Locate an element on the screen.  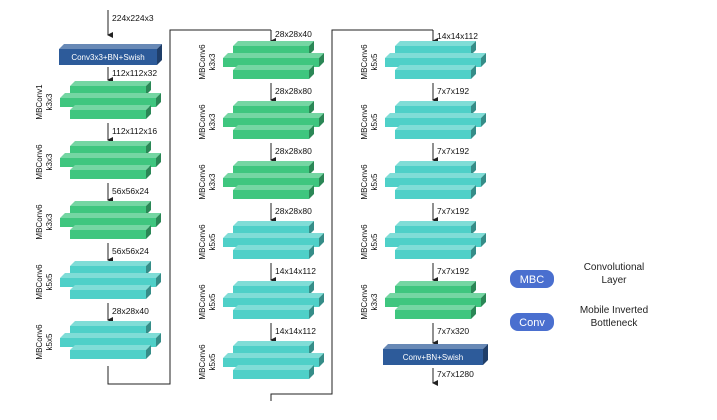
block-name: MBConv1 is located at coordinates (39, 102).